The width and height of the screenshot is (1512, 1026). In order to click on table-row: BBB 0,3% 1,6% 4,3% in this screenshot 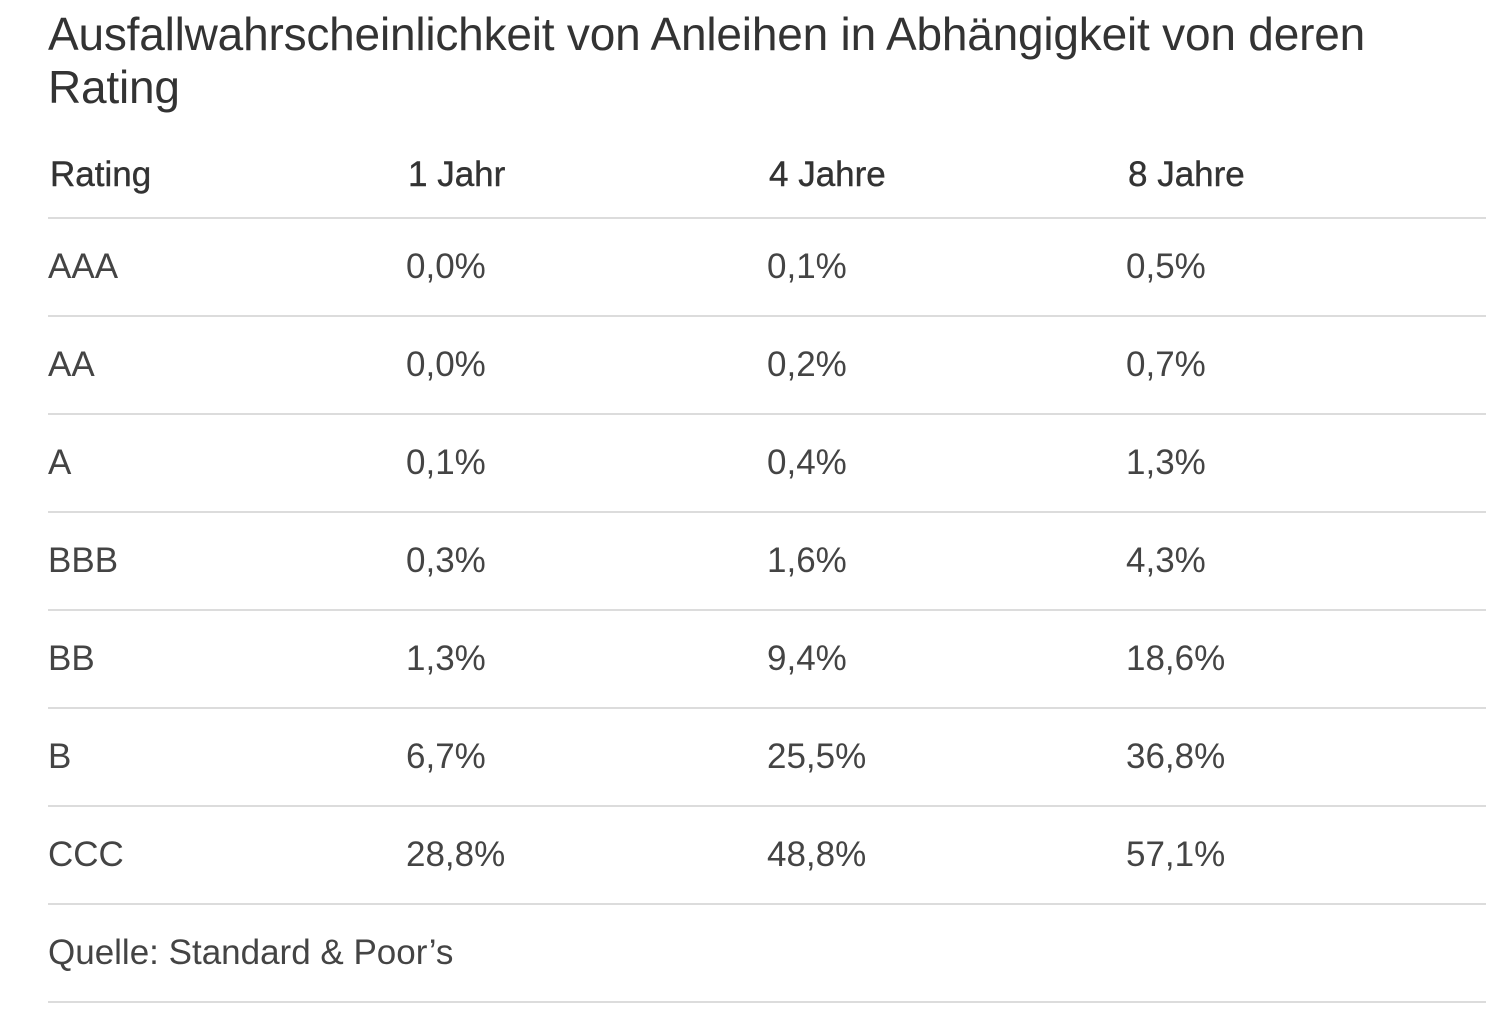, I will do `click(767, 561)`.